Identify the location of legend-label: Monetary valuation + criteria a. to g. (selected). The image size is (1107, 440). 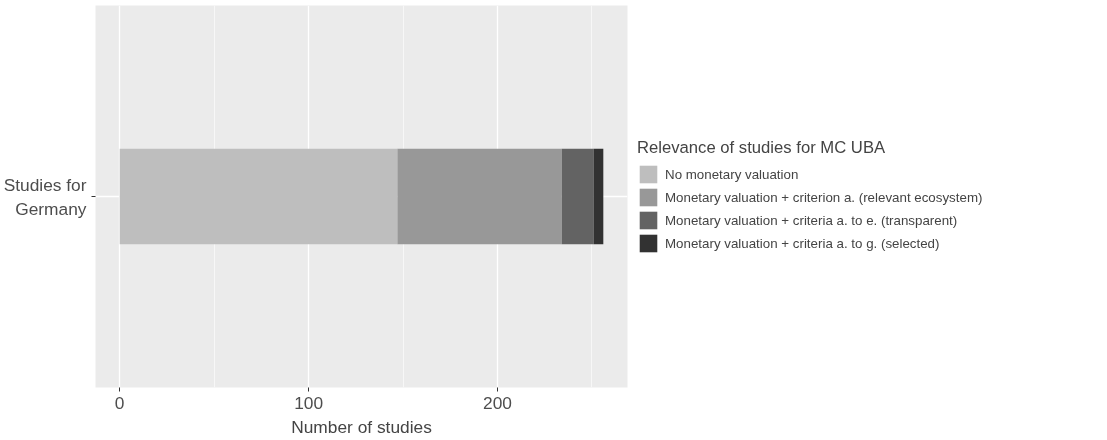
(802, 243).